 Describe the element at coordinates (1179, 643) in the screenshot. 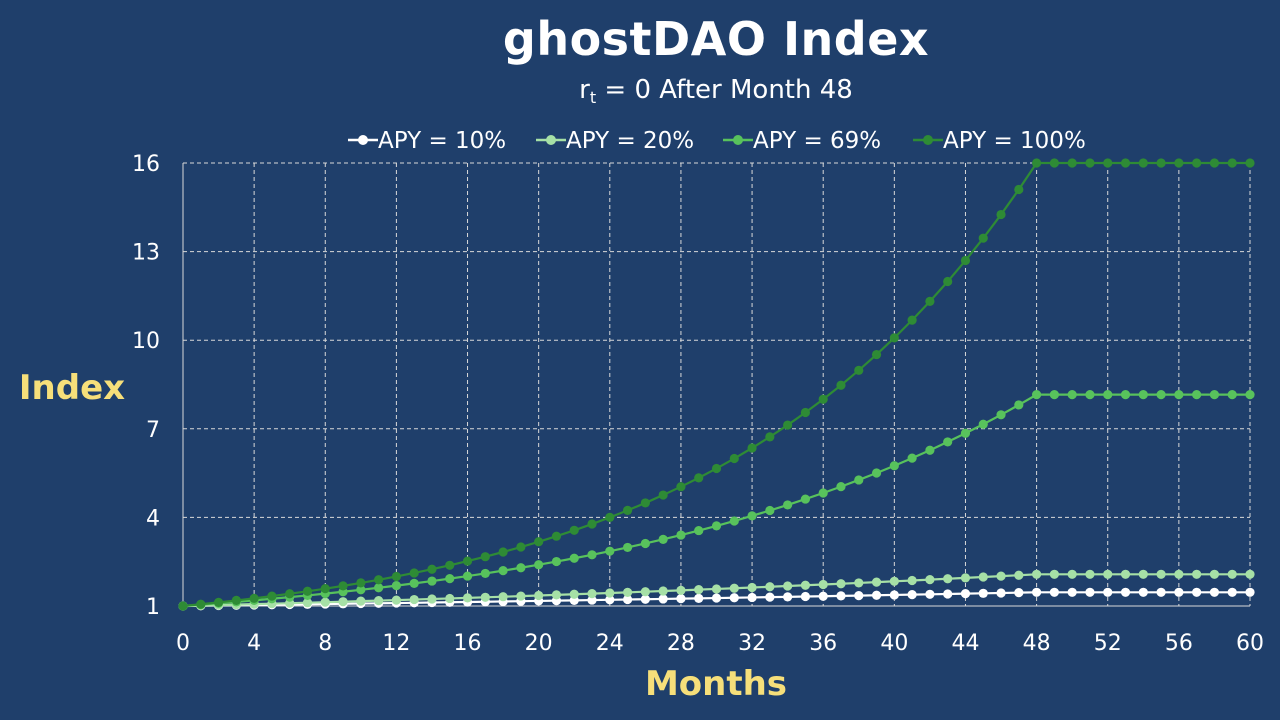

I see `x-tick-label: 56` at that location.